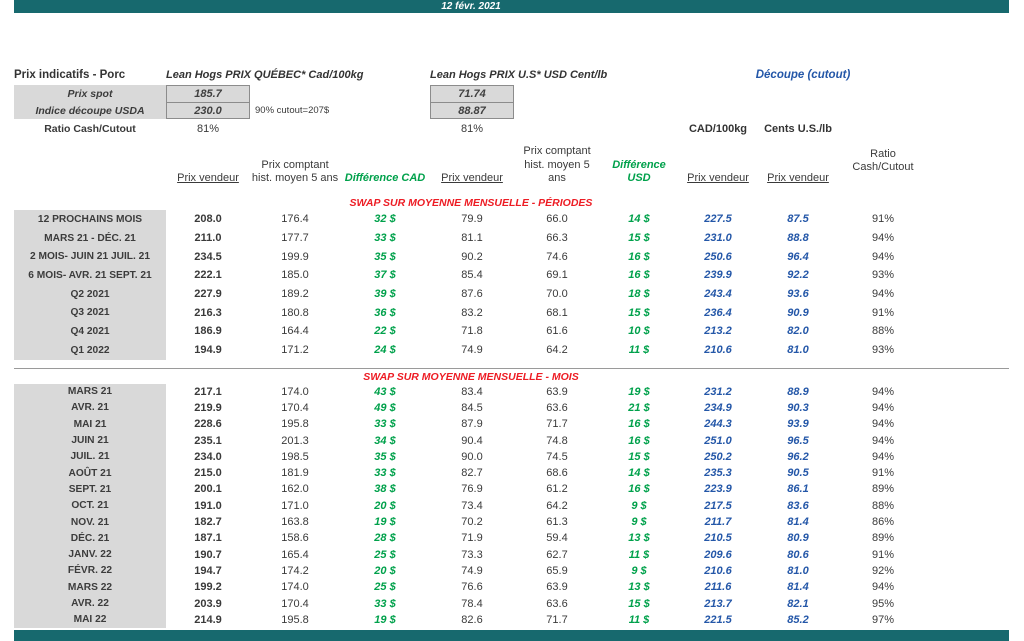 The height and width of the screenshot is (641, 1024). What do you see at coordinates (295, 391) in the screenshot?
I see `prix-comptant-cad-cell: 174.0` at bounding box center [295, 391].